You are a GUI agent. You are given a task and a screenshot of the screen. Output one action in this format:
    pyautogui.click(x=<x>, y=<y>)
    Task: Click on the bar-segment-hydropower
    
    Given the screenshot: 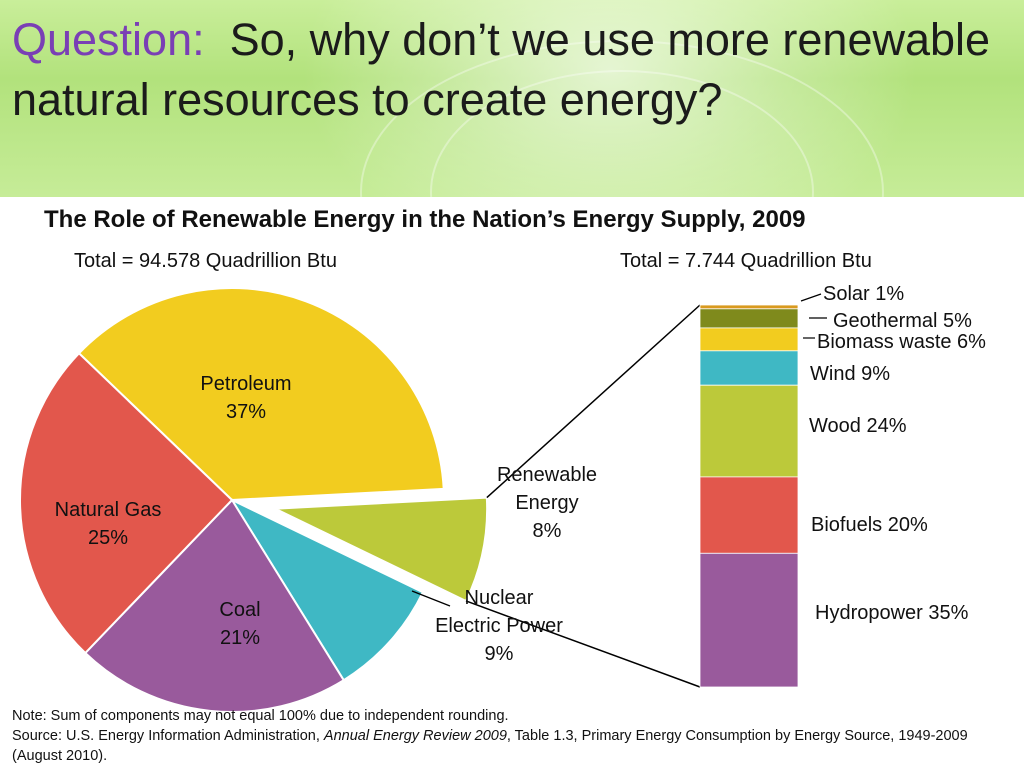 What is the action you would take?
    pyautogui.click(x=749, y=620)
    